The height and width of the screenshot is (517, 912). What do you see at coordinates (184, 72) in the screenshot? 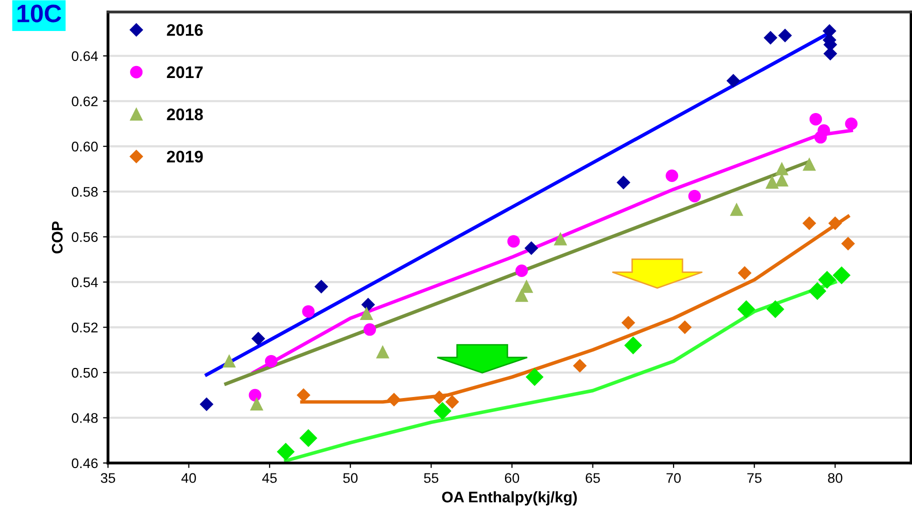
I see `legend-label: 2017` at bounding box center [184, 72].